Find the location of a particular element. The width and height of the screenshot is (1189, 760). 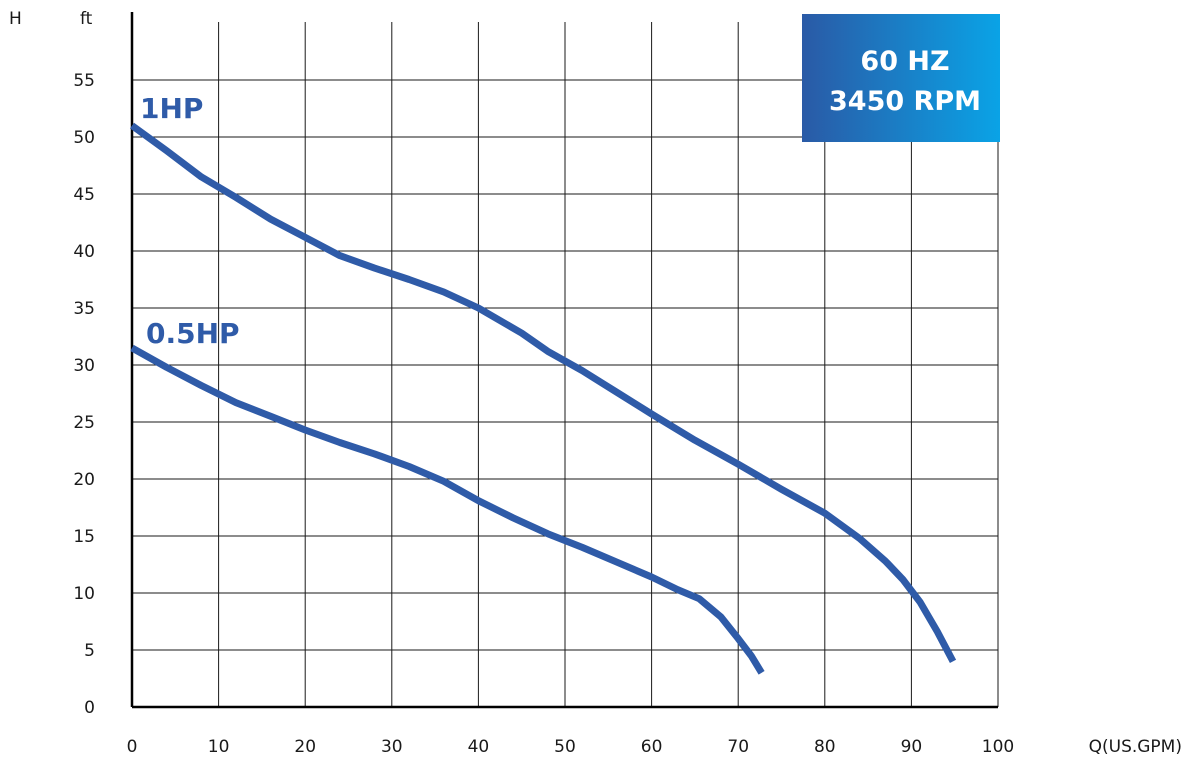

y-tick-label-35: 35 is located at coordinates (84, 309).